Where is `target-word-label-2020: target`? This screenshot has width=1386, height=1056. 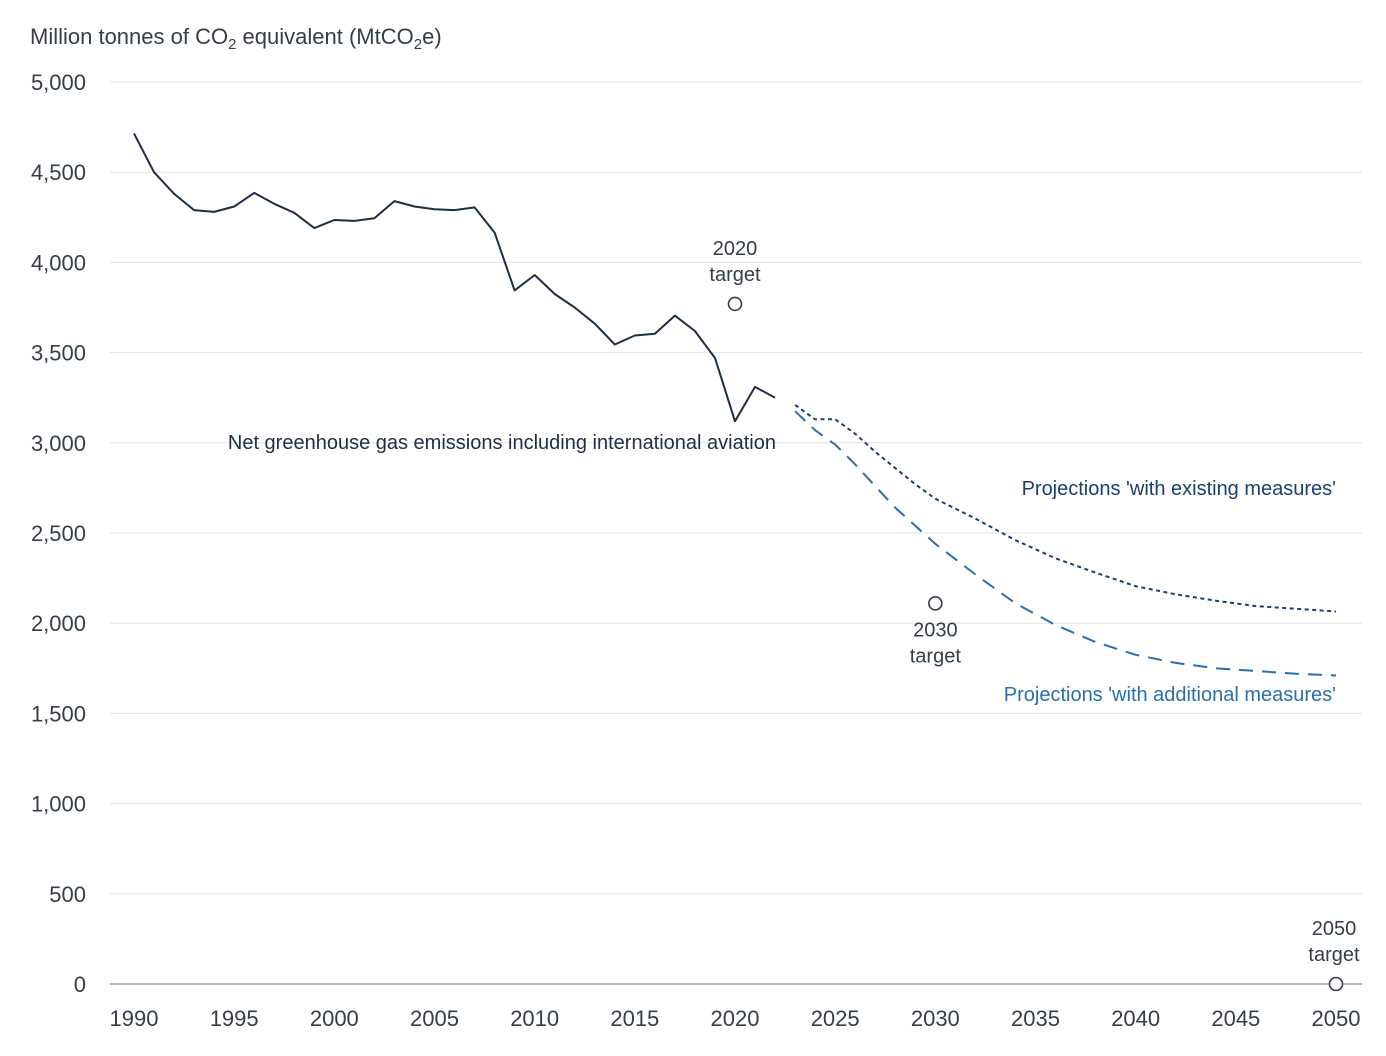 target-word-label-2020: target is located at coordinates (735, 275).